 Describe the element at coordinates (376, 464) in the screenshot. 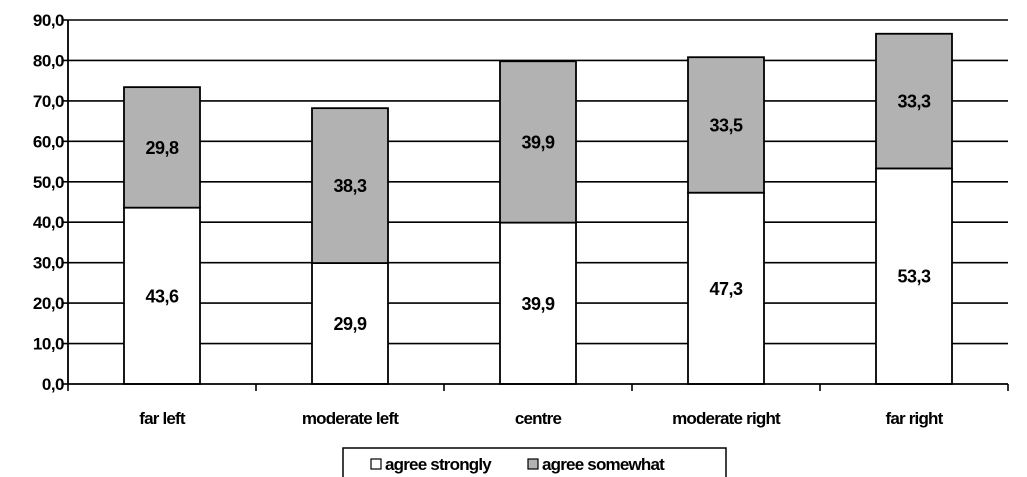

I see `legend-swatch-agree-strongly` at that location.